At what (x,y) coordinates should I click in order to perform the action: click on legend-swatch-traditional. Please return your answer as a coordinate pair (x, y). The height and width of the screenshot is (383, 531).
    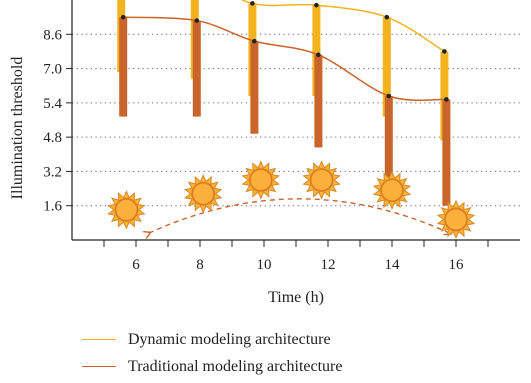
    Looking at the image, I should click on (99, 366).